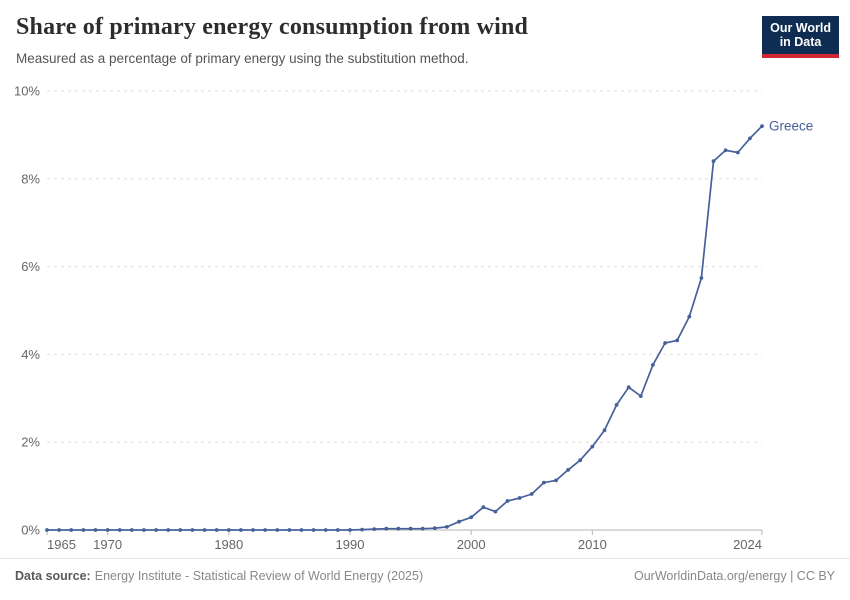 This screenshot has height=600, width=850. I want to click on owid-logo-redbar, so click(800, 55).